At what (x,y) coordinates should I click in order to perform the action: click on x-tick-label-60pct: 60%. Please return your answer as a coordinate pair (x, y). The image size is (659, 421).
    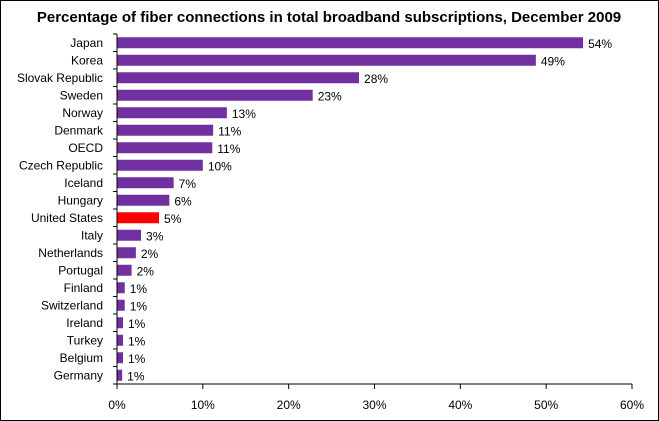
    Looking at the image, I should click on (632, 405).